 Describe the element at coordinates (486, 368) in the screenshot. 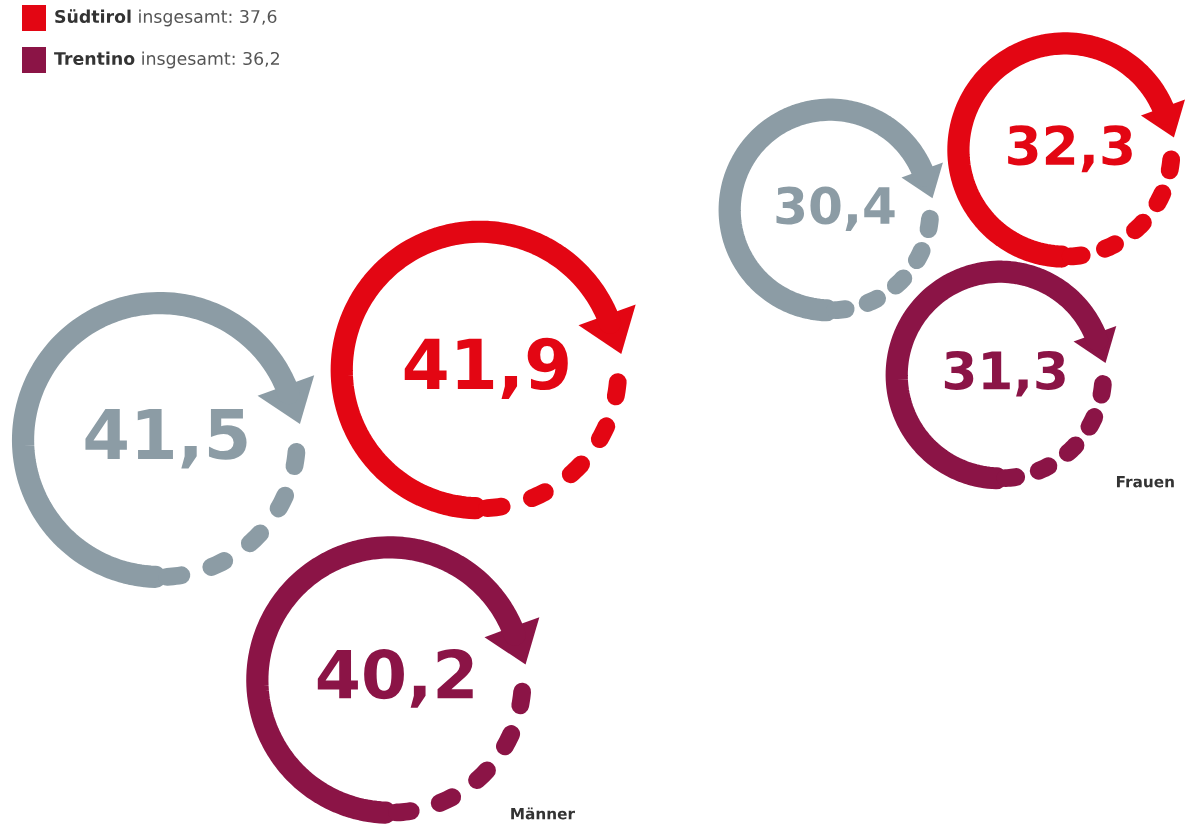

I see `data-label: 41,9` at that location.